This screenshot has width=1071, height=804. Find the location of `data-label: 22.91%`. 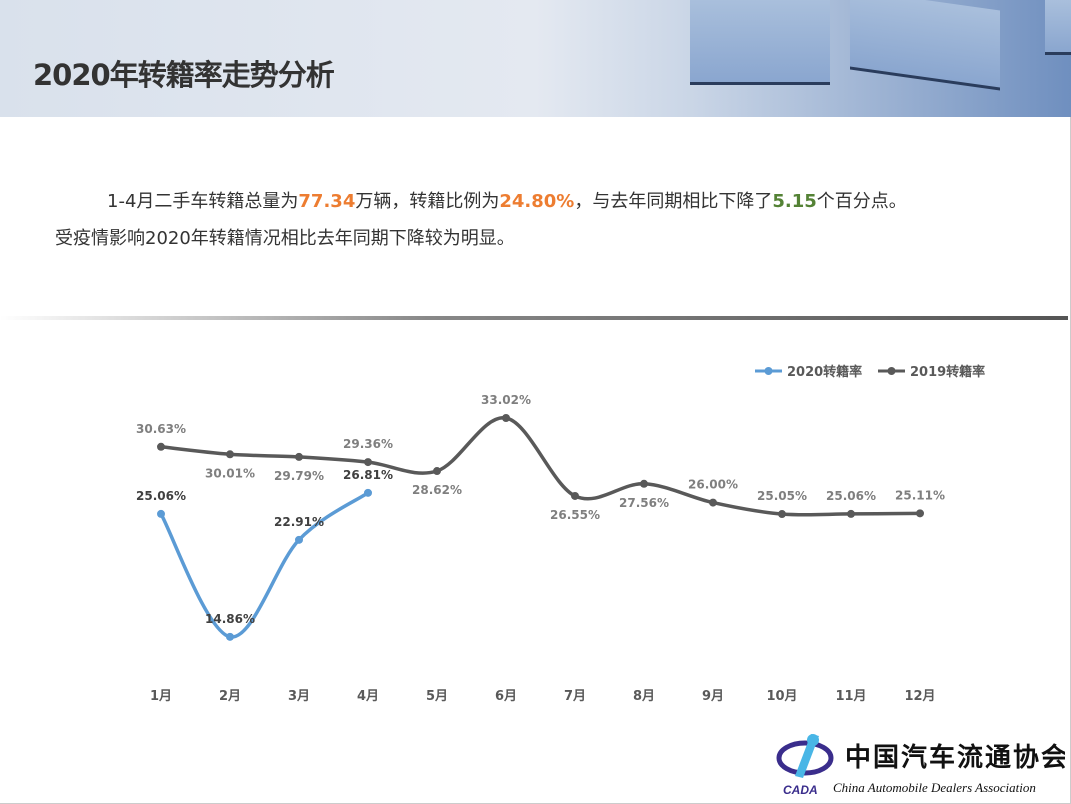

data-label: 22.91% is located at coordinates (299, 522).